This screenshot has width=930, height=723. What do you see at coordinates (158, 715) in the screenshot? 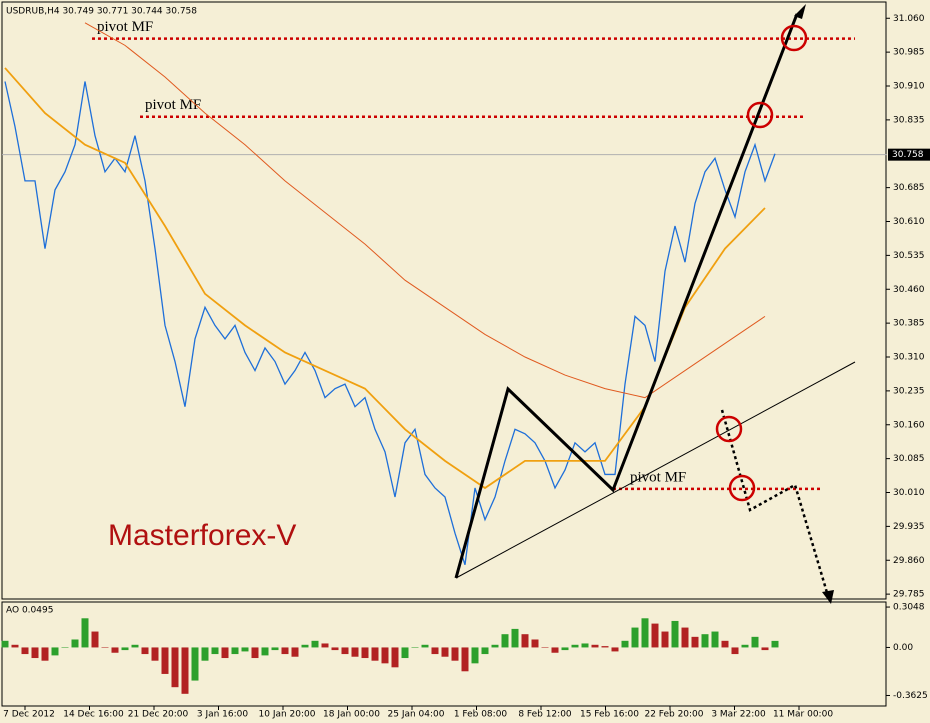
I see `x-tick-label: 21 Dec 20:00` at bounding box center [158, 715].